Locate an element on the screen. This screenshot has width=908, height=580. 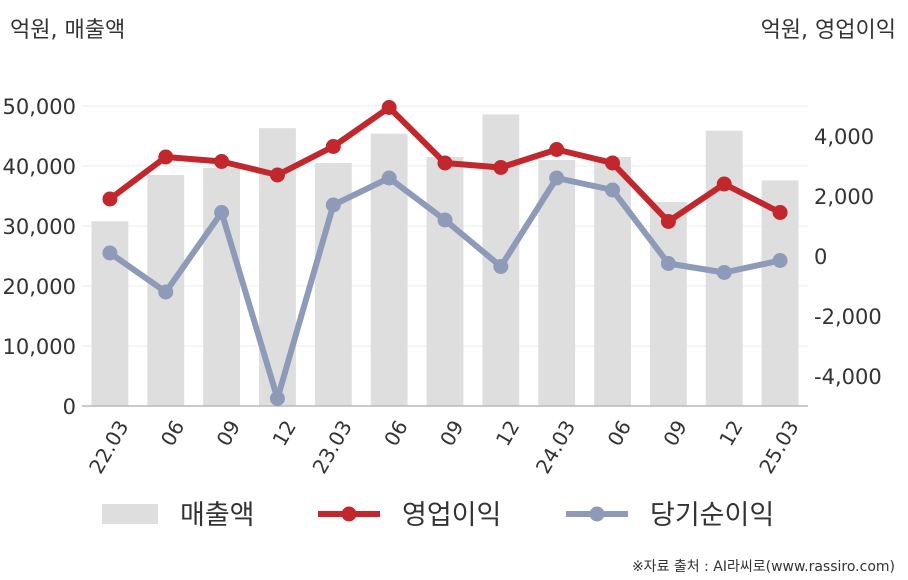
legend-item: 영업이익 is located at coordinates (409, 515).